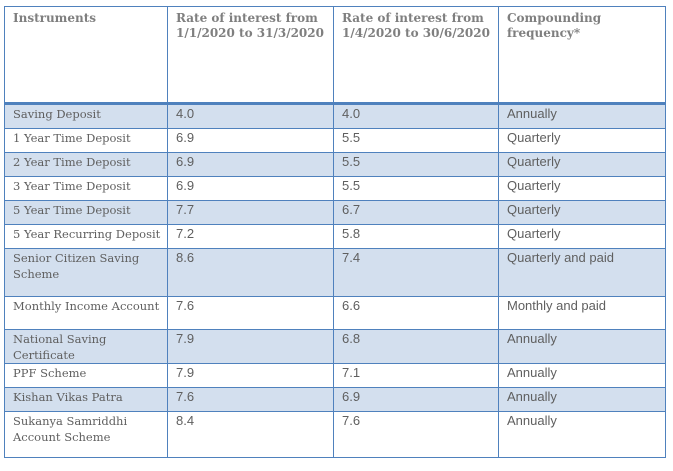 This screenshot has width=673, height=471. I want to click on instrument-cell: 5 Year Time Deposit, so click(86, 212).